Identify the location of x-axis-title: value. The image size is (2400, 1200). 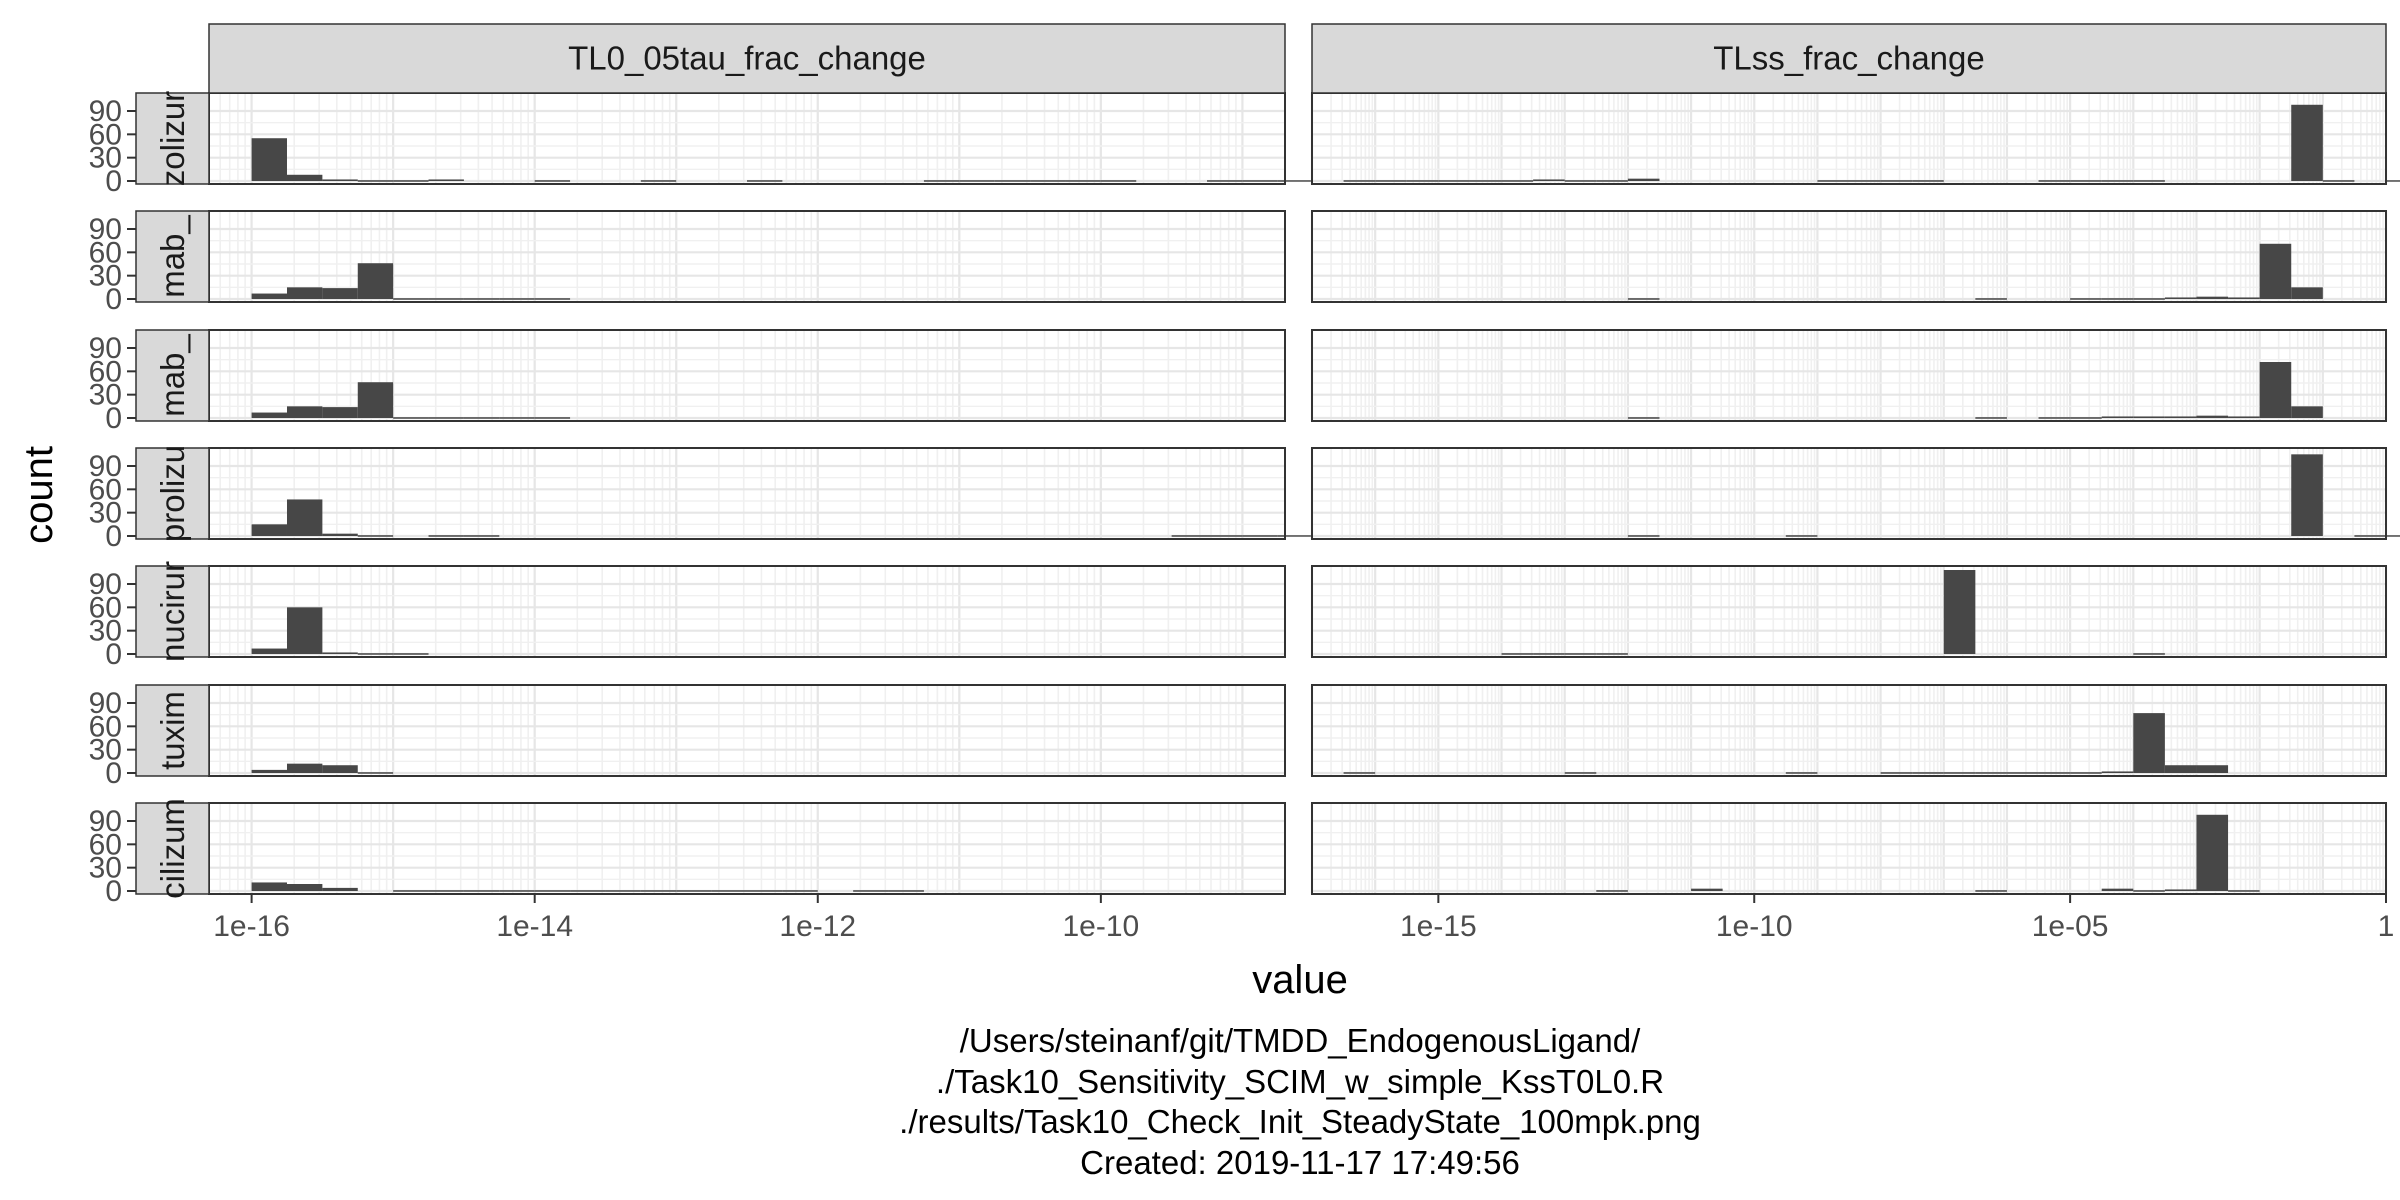
(1300, 980).